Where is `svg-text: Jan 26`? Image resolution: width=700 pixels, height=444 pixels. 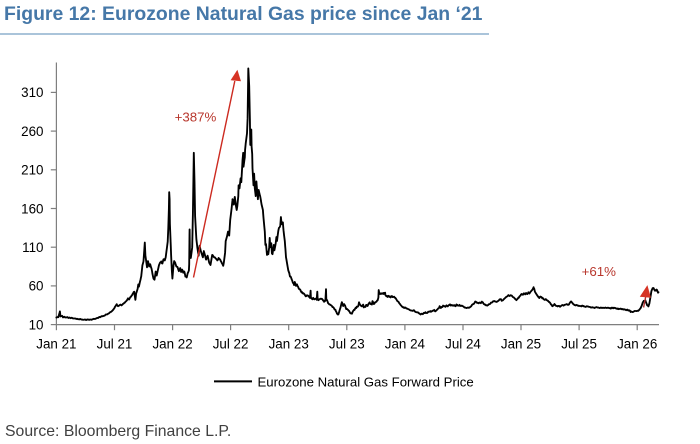 svg-text: Jan 26 is located at coordinates (637, 343).